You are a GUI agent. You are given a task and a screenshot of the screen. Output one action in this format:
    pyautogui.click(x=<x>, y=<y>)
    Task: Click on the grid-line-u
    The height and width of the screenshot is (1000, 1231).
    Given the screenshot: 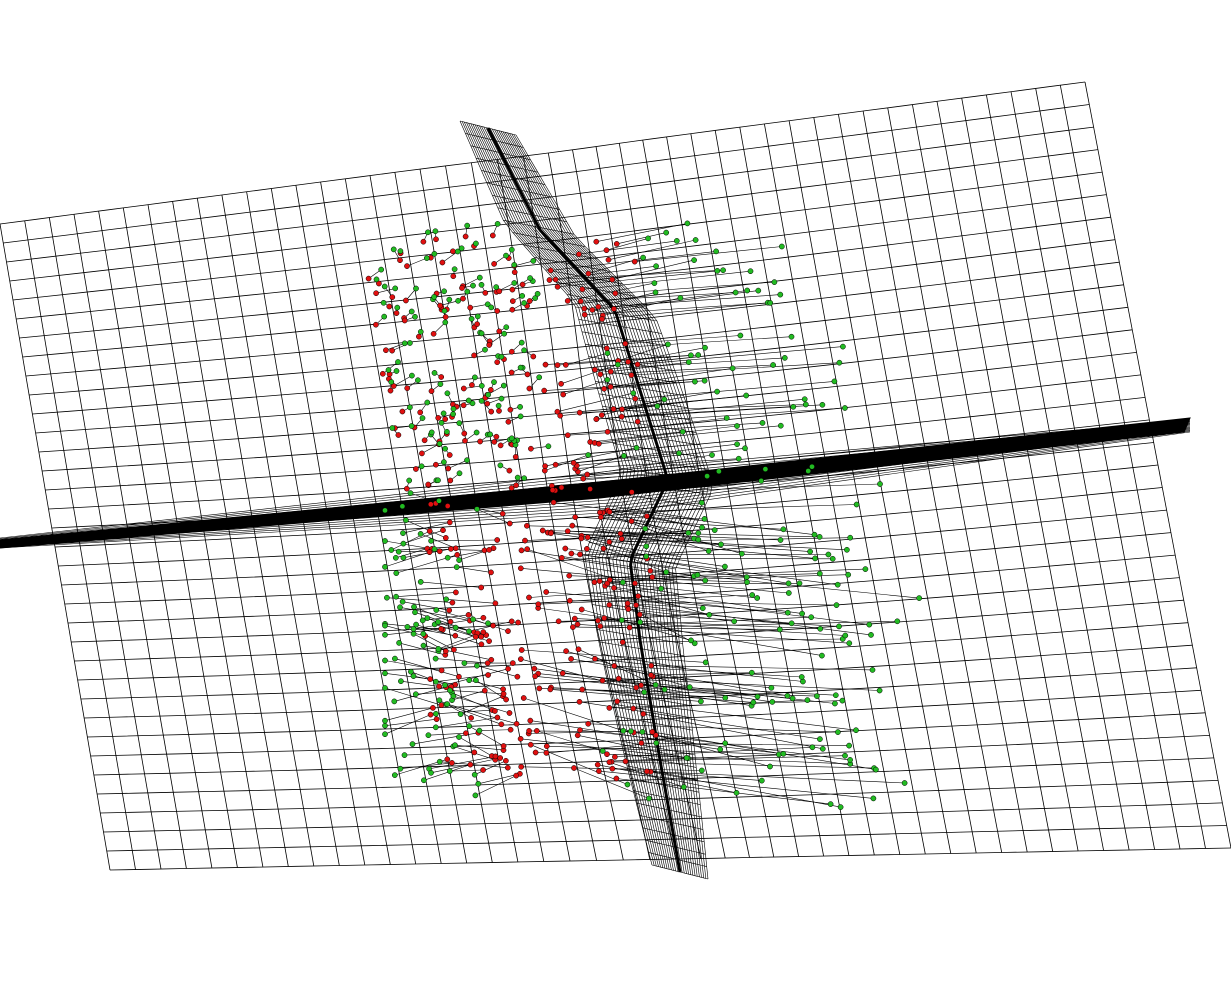 What is the action you would take?
    pyautogui.click(x=857, y=487)
    